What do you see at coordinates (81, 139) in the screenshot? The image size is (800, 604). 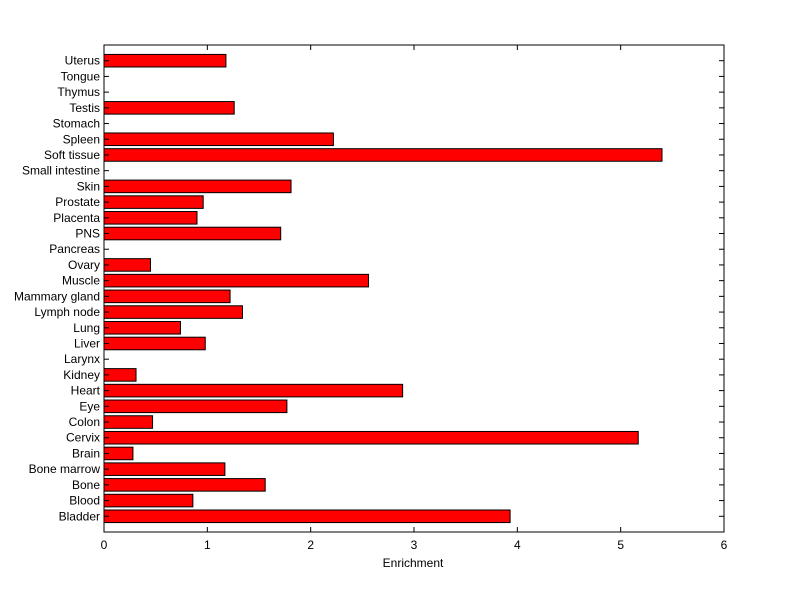 I see `y-tick-label: Spleen` at bounding box center [81, 139].